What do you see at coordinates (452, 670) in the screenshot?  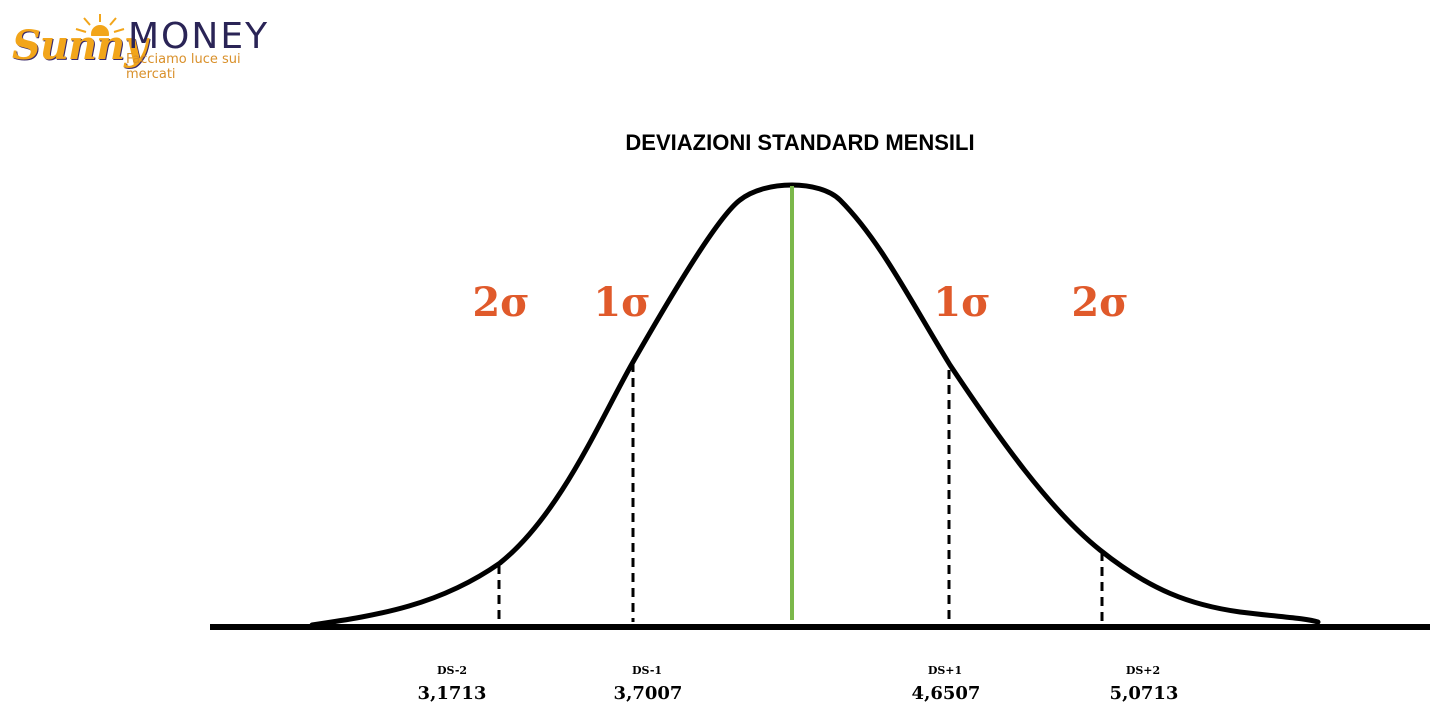 I see `marker-label-ds-minus-2: DS-2` at bounding box center [452, 670].